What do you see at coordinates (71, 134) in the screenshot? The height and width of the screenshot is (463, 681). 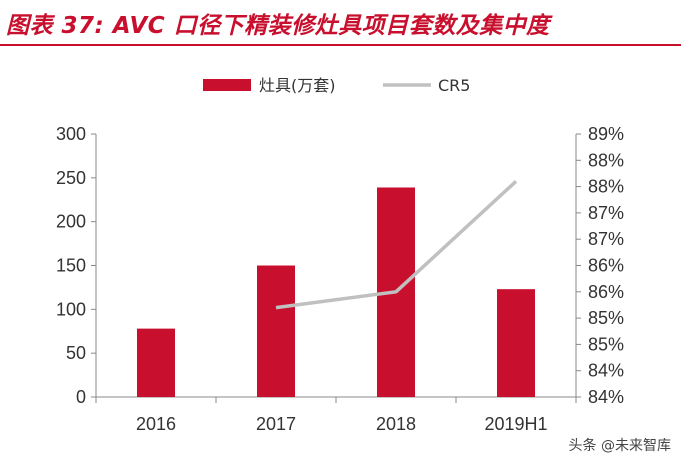 I see `left-tick-label: 300` at bounding box center [71, 134].